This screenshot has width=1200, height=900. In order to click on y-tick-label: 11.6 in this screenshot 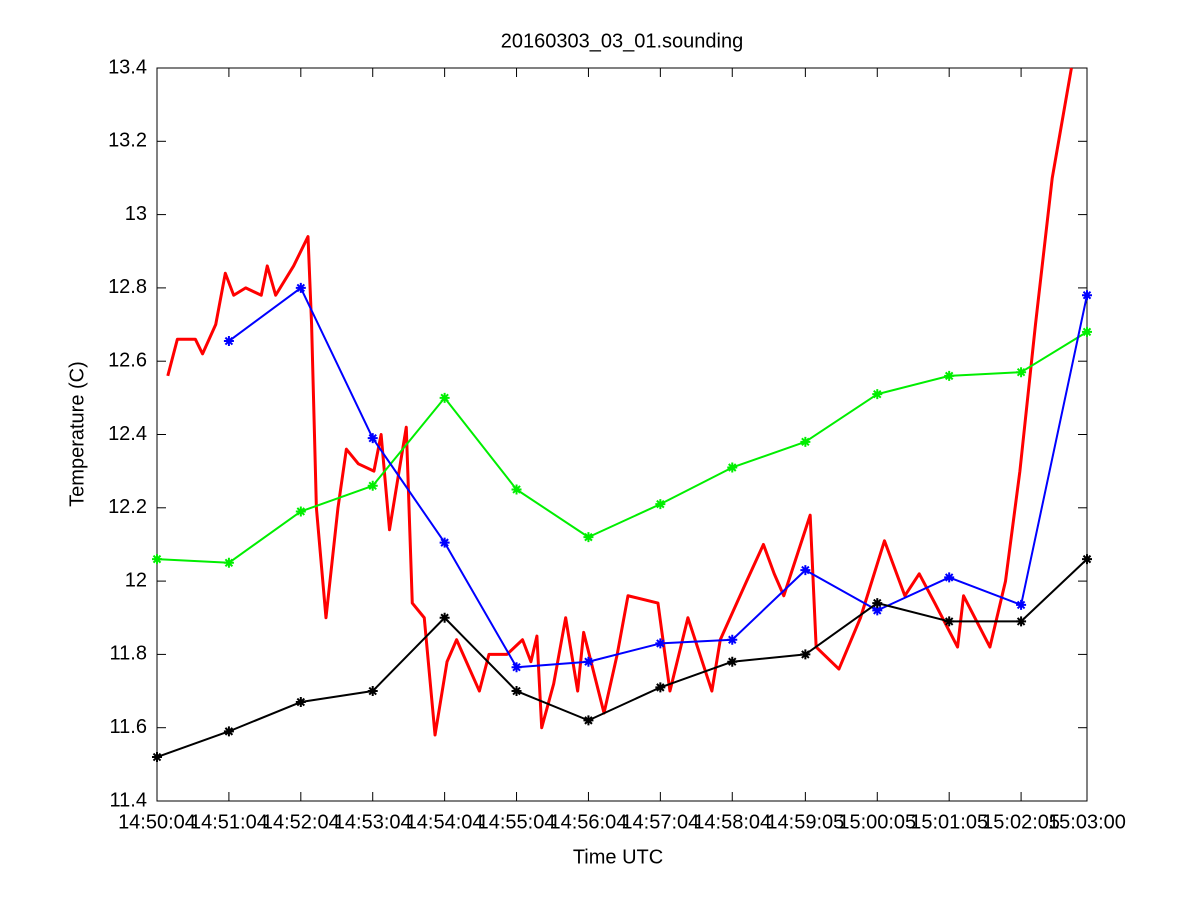, I will do `click(128, 727)`.